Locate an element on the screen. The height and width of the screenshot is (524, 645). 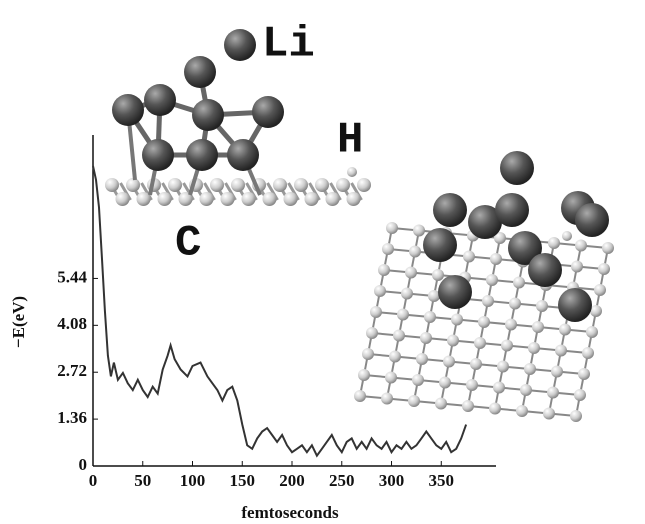
x-tick-label: 0 is located at coordinates (93, 480).